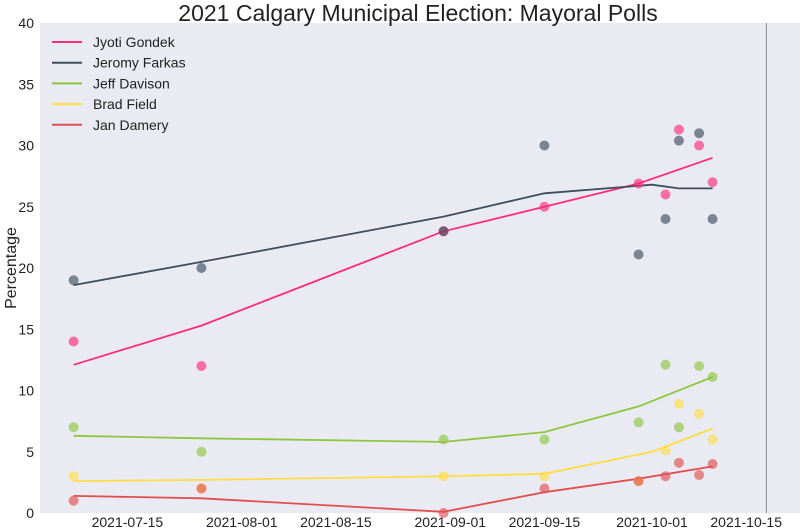 The height and width of the screenshot is (532, 800). Describe the element at coordinates (26, 207) in the screenshot. I see `y-tick-label: 25` at that location.